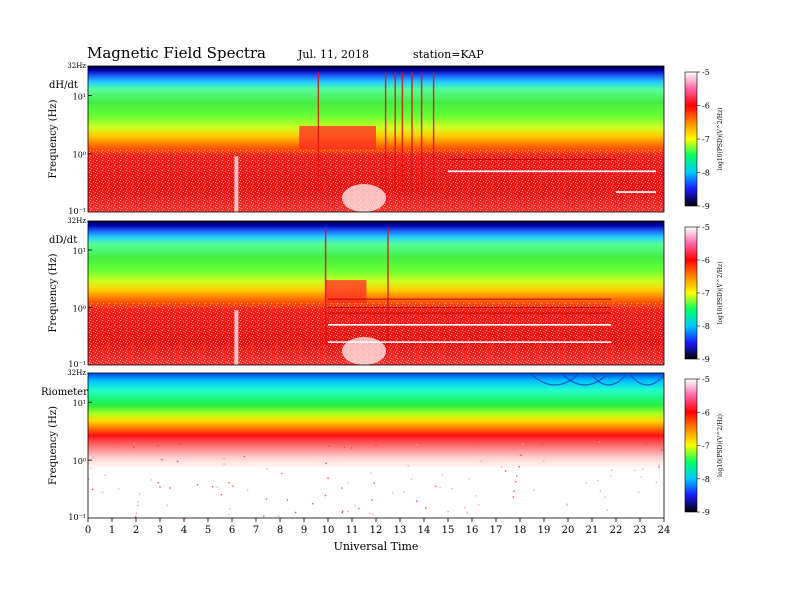  What do you see at coordinates (333, 54) in the screenshot?
I see `chart-date: Jul. 11, 2018` at bounding box center [333, 54].